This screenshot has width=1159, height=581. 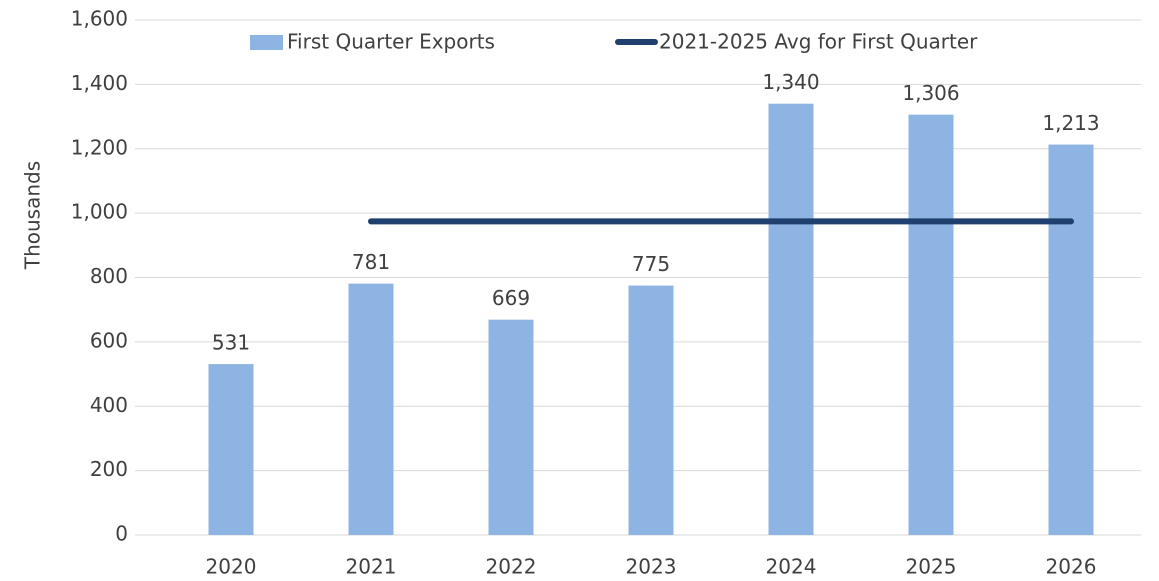 I want to click on x-tick-label: 2020, so click(x=231, y=567).